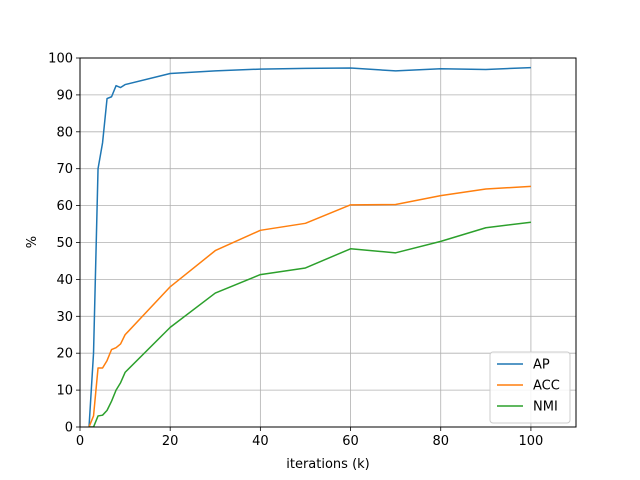  I want to click on y-axis-ticks: 0 10 20 30 40 50 60 70 80 90 100, so click(64, 244).